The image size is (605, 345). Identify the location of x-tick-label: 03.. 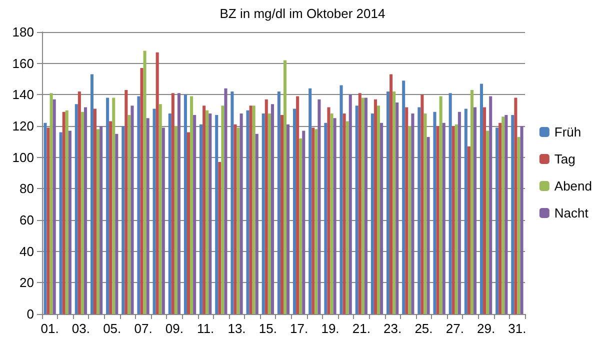
(81, 328).